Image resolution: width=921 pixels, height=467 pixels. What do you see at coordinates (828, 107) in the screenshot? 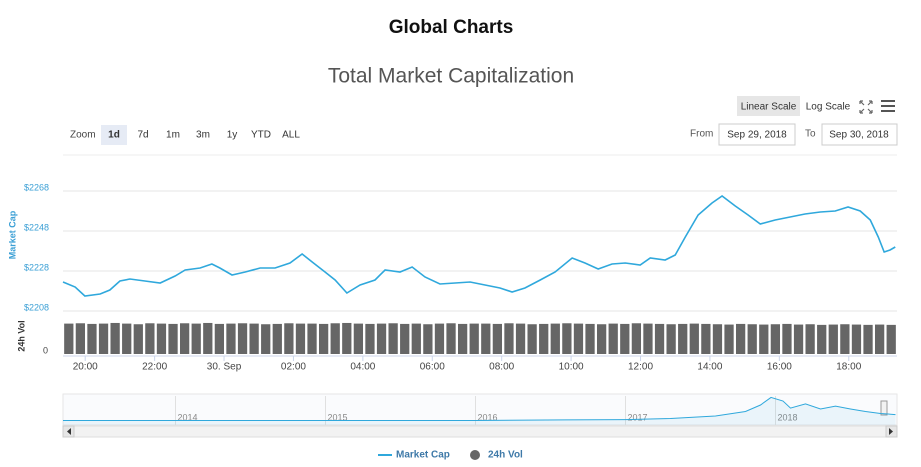
I see `scale-button: Log Scale` at bounding box center [828, 107].